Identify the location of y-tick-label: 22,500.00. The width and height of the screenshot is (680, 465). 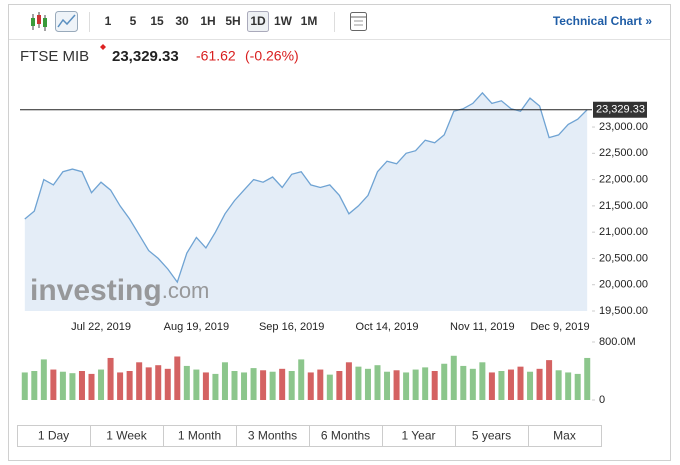
(623, 153).